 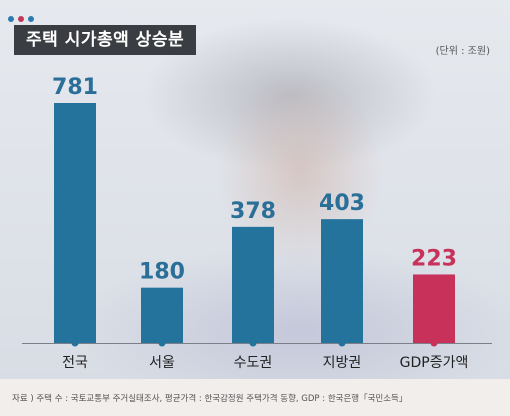 I want to click on category-label: 전국, so click(x=75, y=363).